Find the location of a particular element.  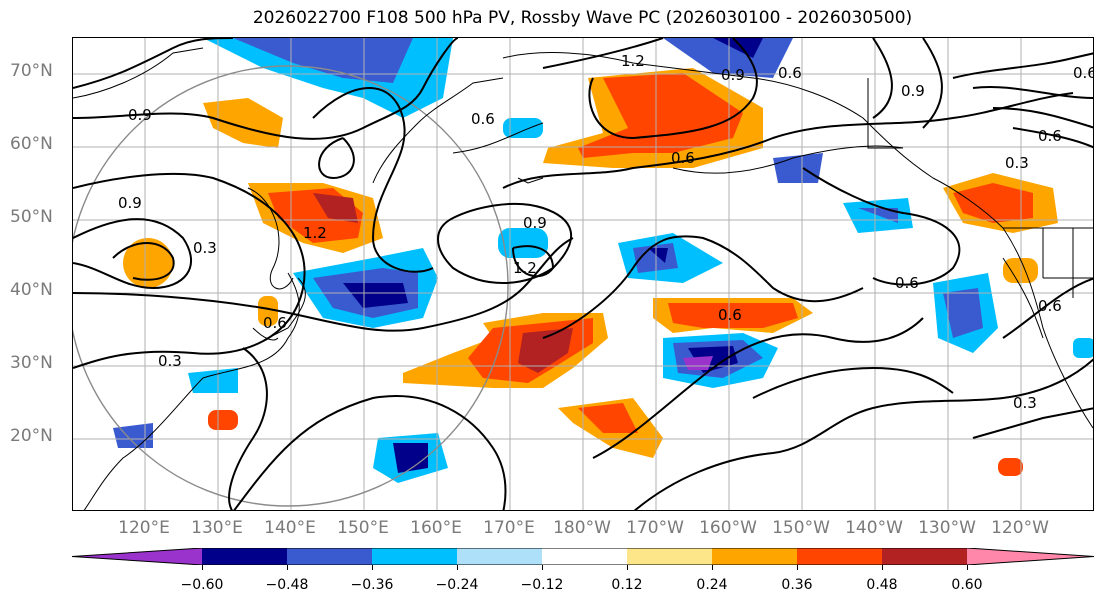

colorbar-tick-label: −0.12 is located at coordinates (542, 585).